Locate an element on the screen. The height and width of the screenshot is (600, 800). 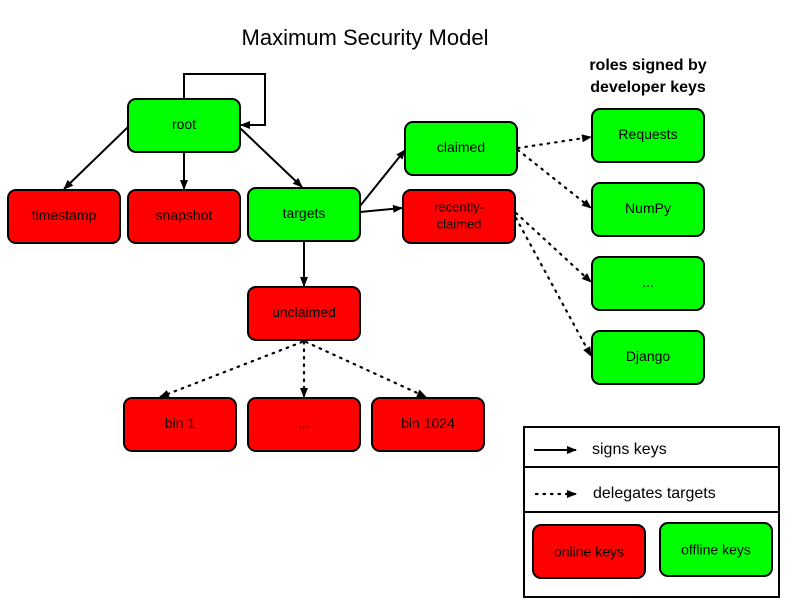
node-bin1024: bin 1024 is located at coordinates (428, 424).